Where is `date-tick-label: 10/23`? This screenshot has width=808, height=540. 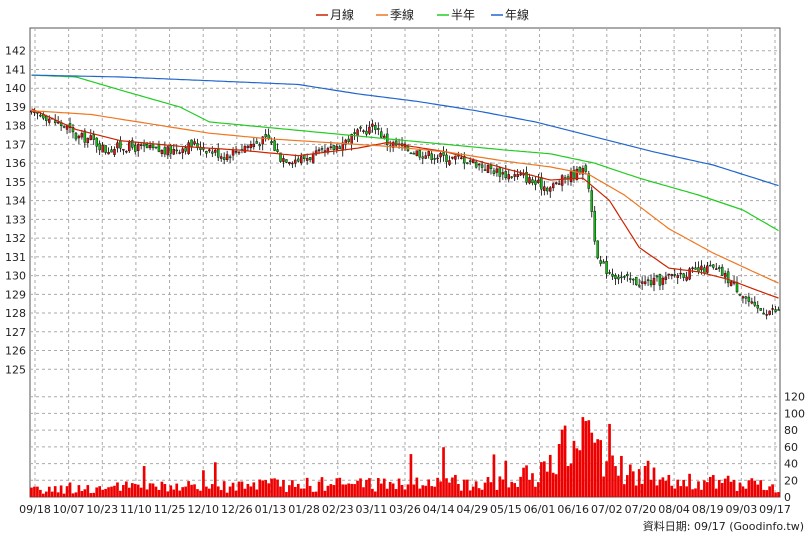
date-tick-label: 10/23 is located at coordinates (102, 509).